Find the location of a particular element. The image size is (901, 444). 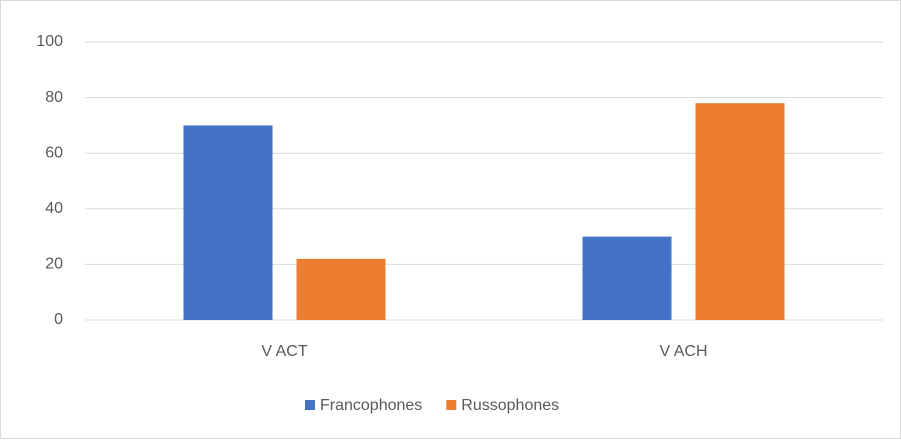

x-tick-label: V ACT is located at coordinates (284, 351).